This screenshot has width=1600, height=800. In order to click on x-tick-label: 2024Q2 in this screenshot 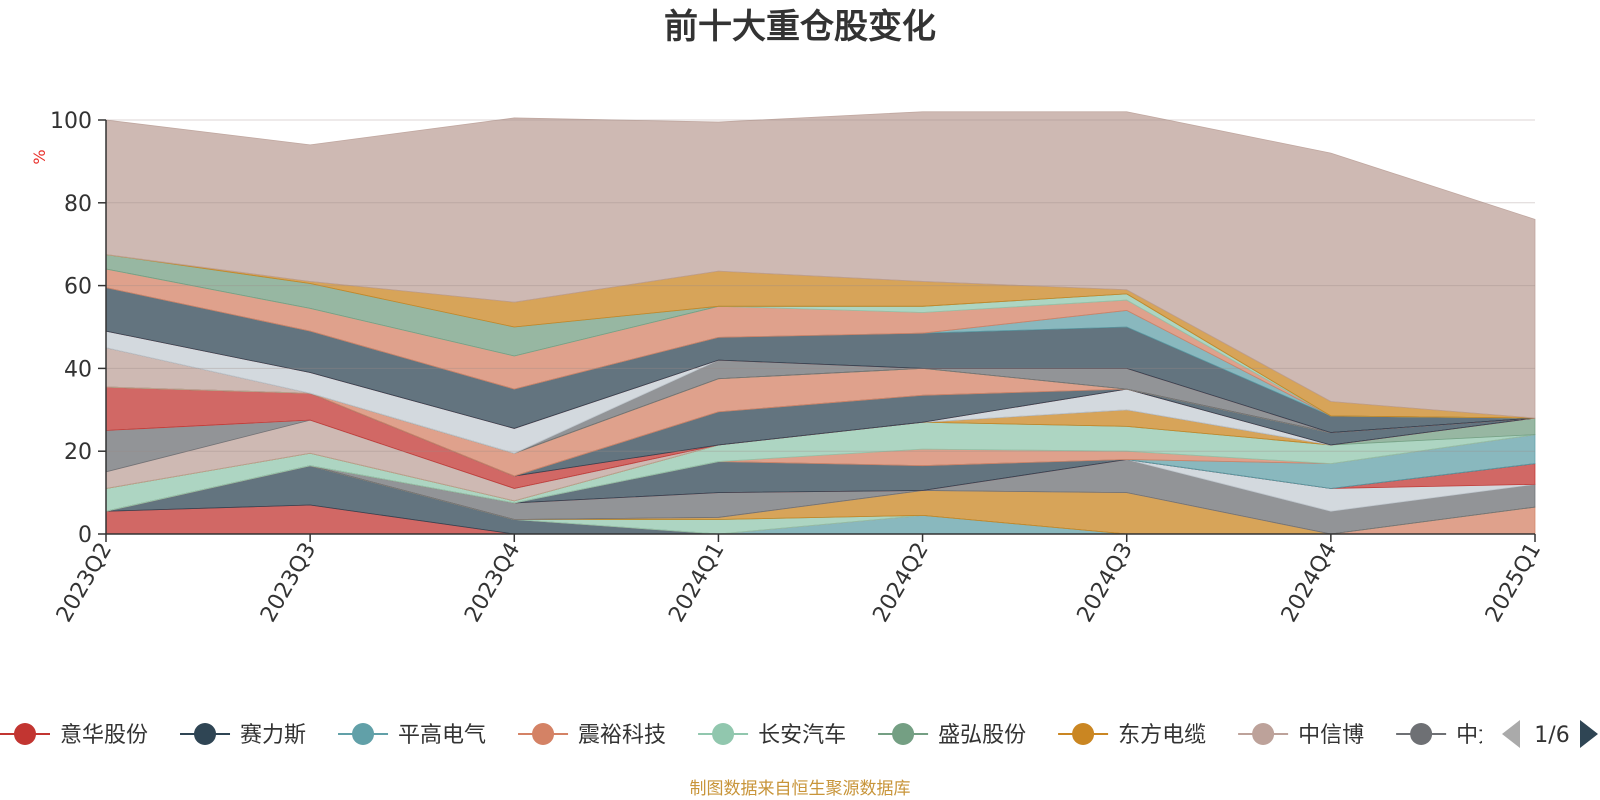, I will do `click(900, 583)`.